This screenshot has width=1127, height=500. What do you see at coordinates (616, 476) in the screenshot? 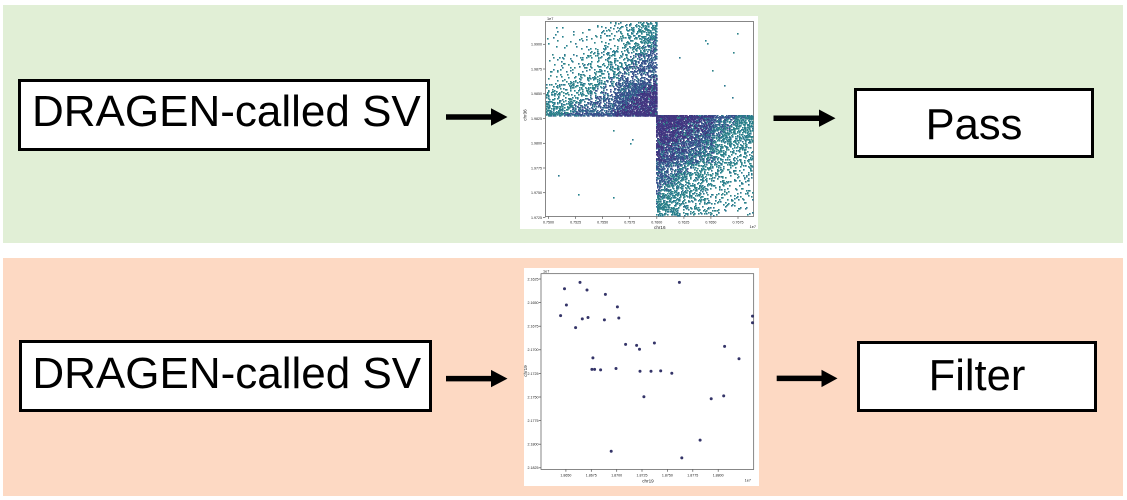
I see `svg-text: 1.8700` at bounding box center [616, 476].